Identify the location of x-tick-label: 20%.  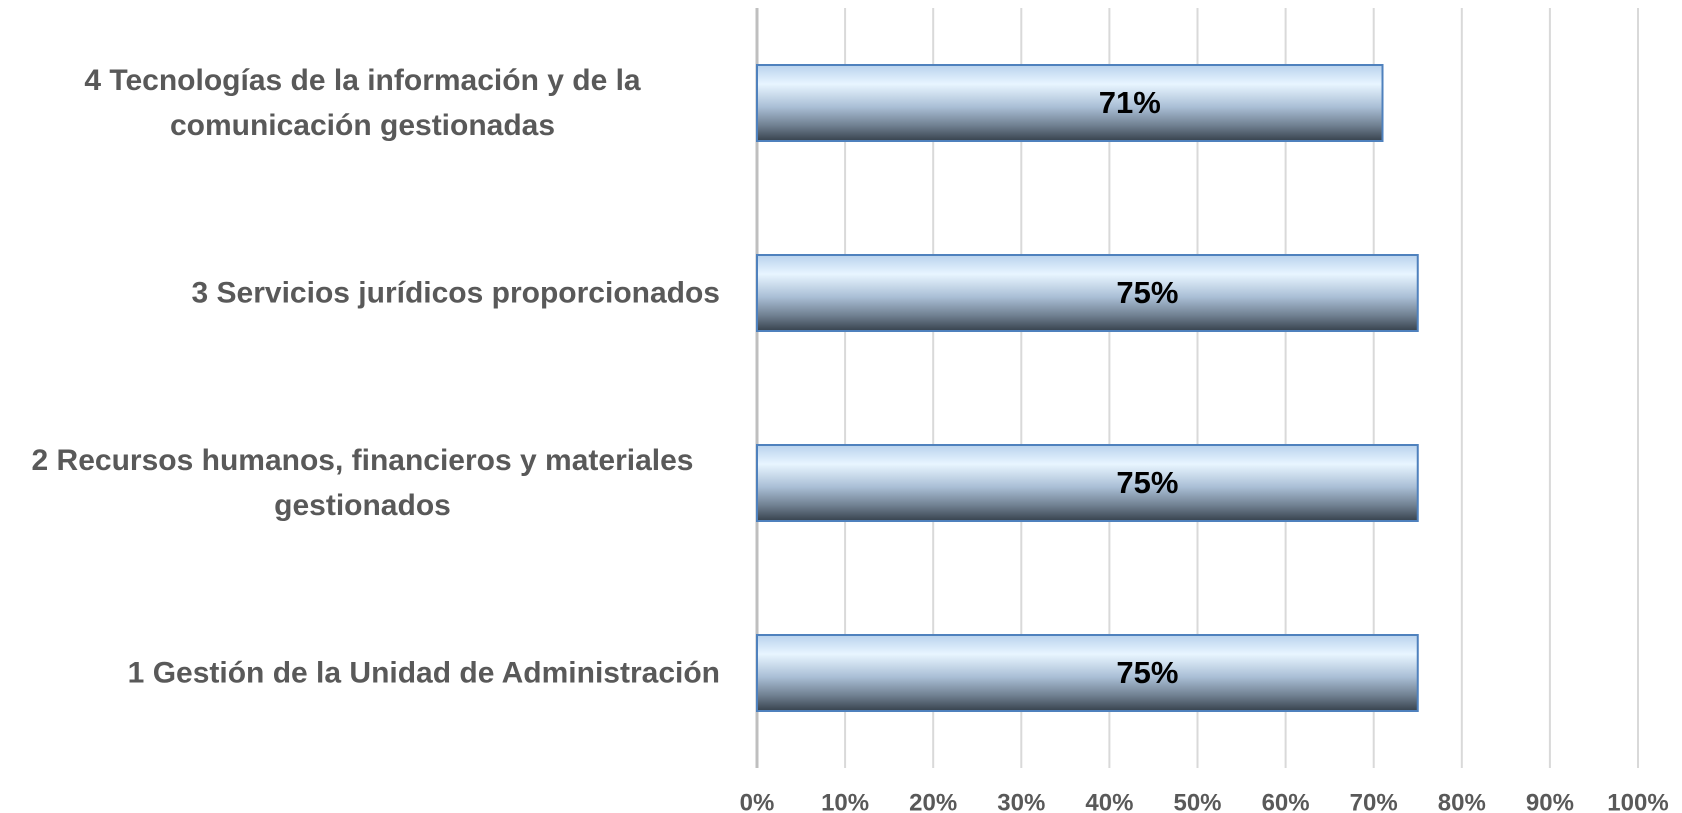
(933, 801).